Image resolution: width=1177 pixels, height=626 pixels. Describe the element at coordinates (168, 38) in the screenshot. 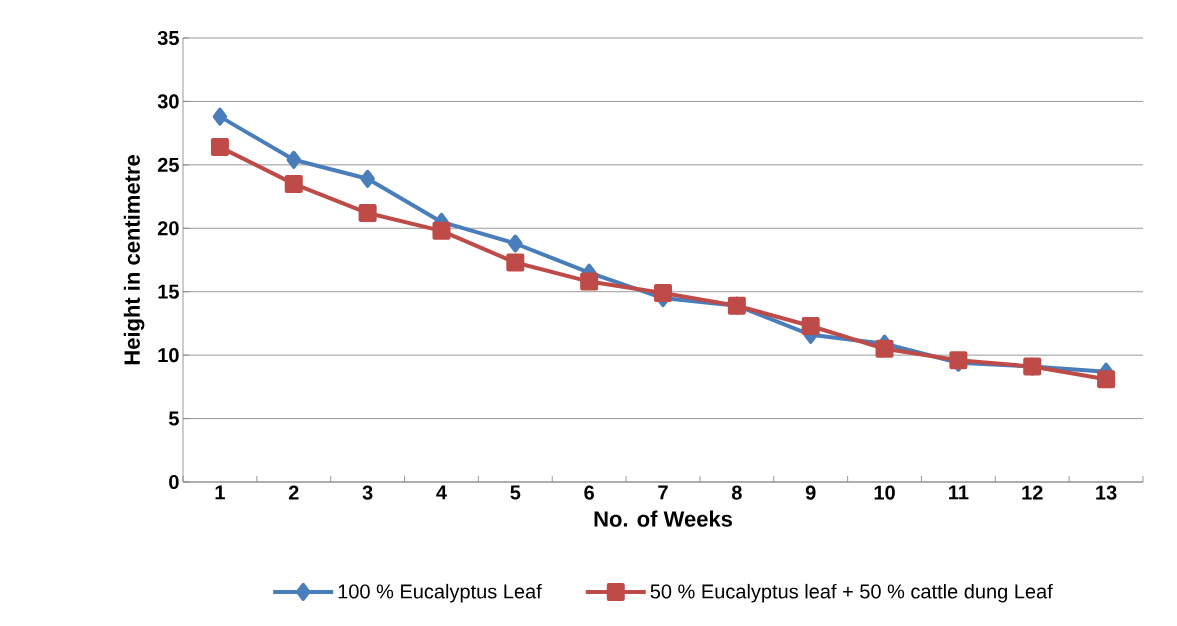

I see `y-tick-label: 35` at that location.